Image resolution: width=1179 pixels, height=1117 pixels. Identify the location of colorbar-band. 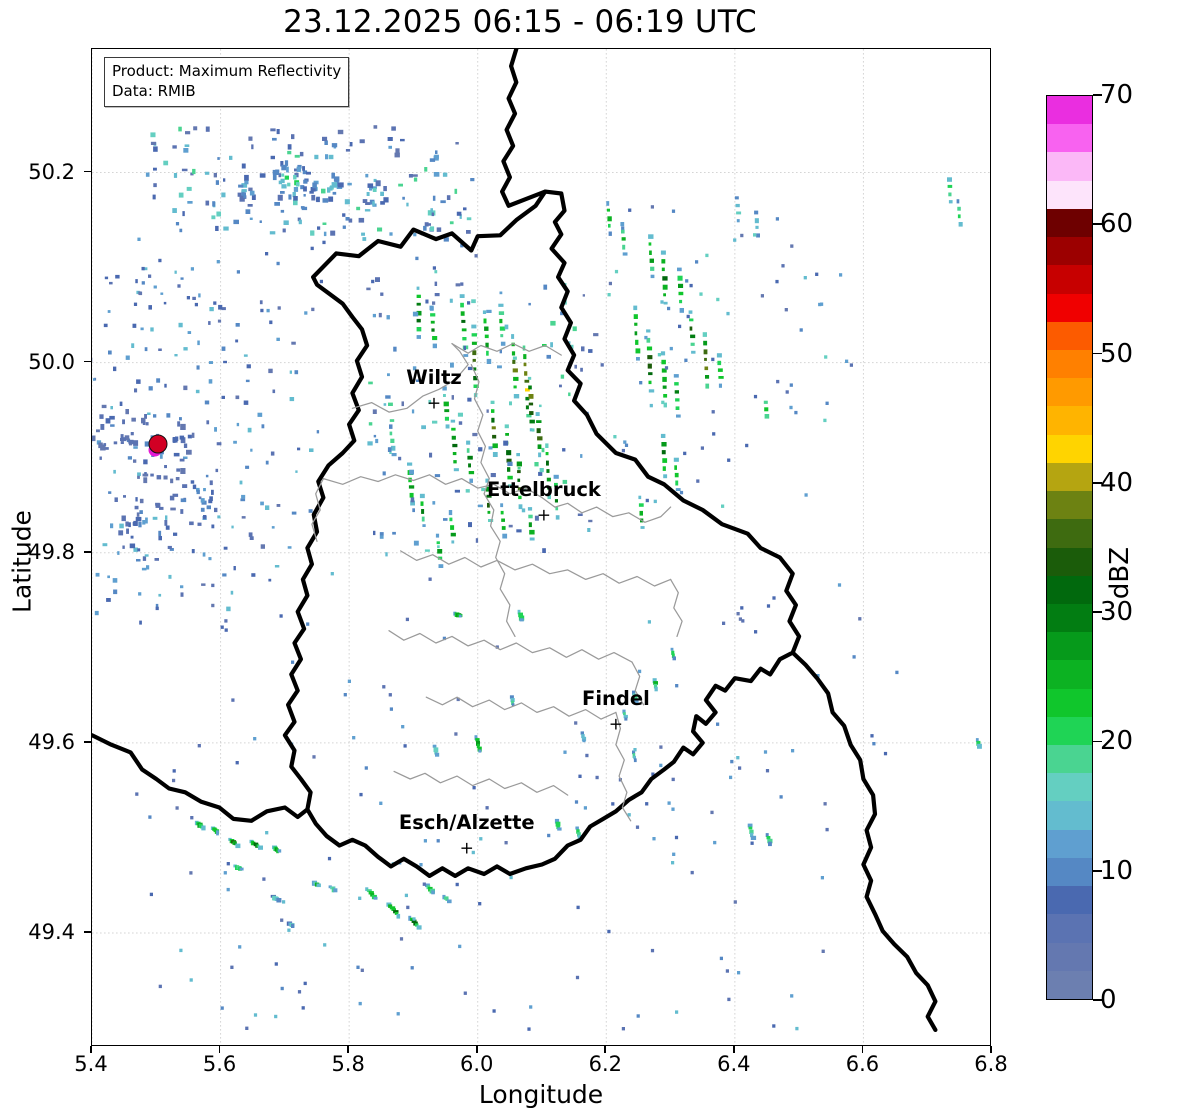
(1069, 477).